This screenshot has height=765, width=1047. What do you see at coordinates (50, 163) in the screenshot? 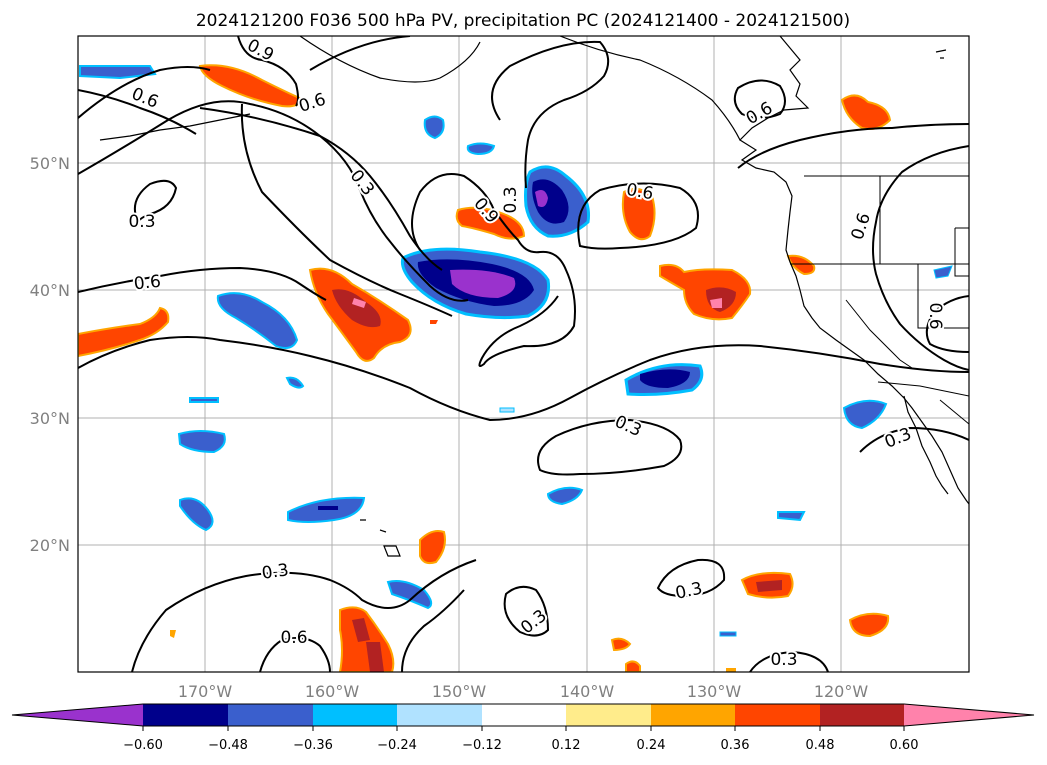
I see `lat-tick-label: 50°N` at bounding box center [50, 163].